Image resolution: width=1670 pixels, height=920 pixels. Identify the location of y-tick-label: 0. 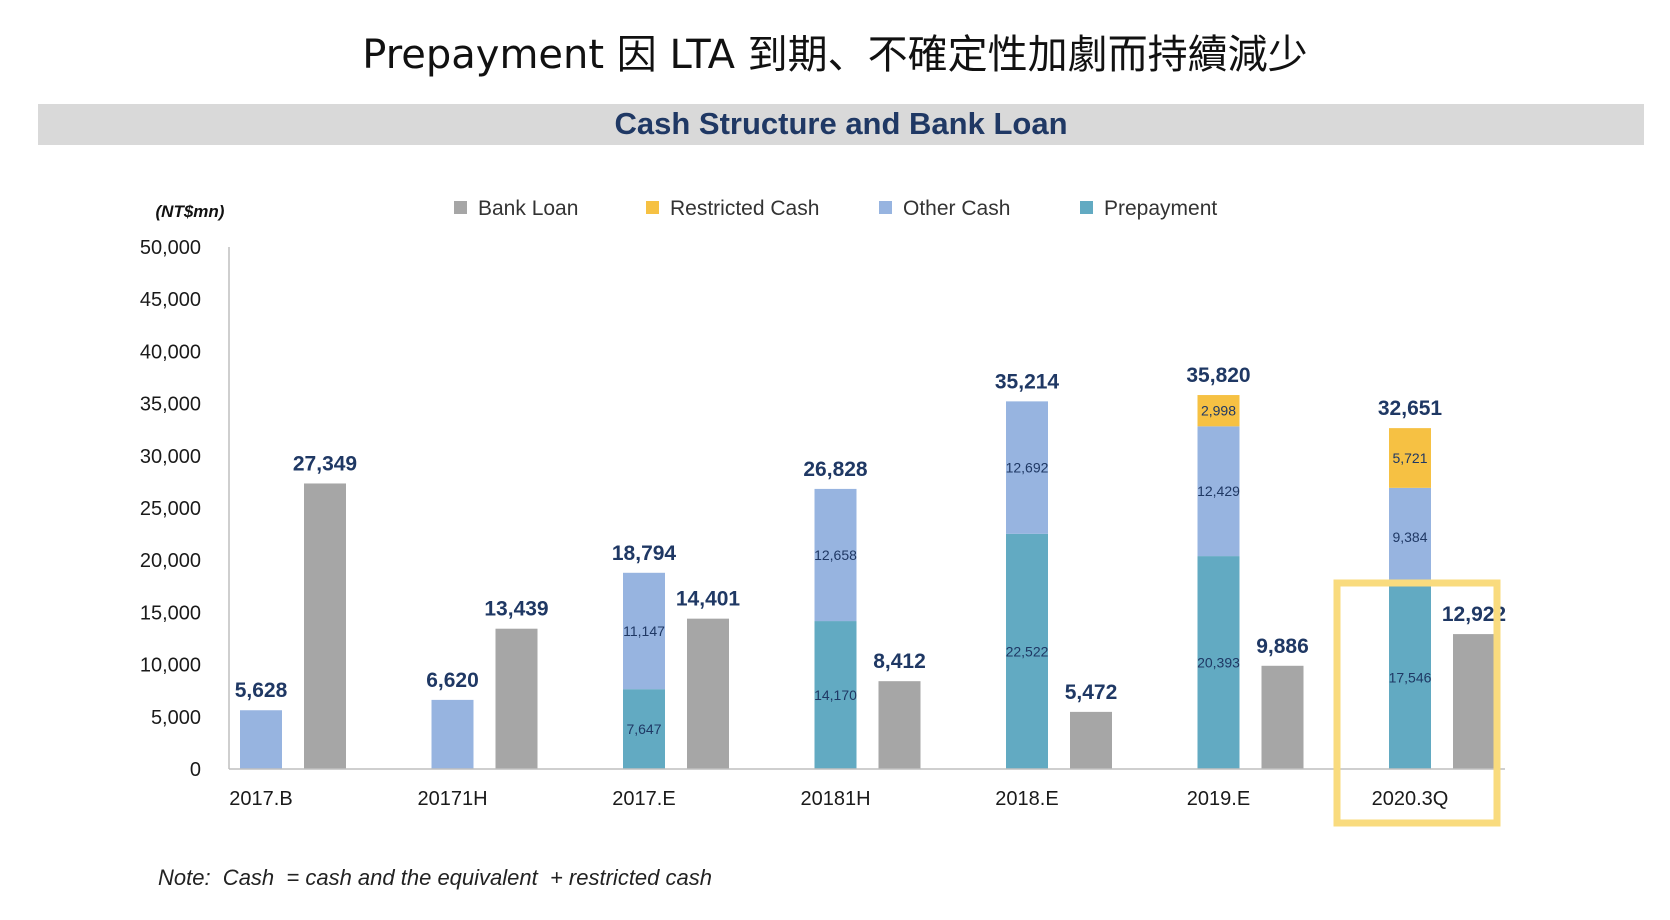
(195, 770).